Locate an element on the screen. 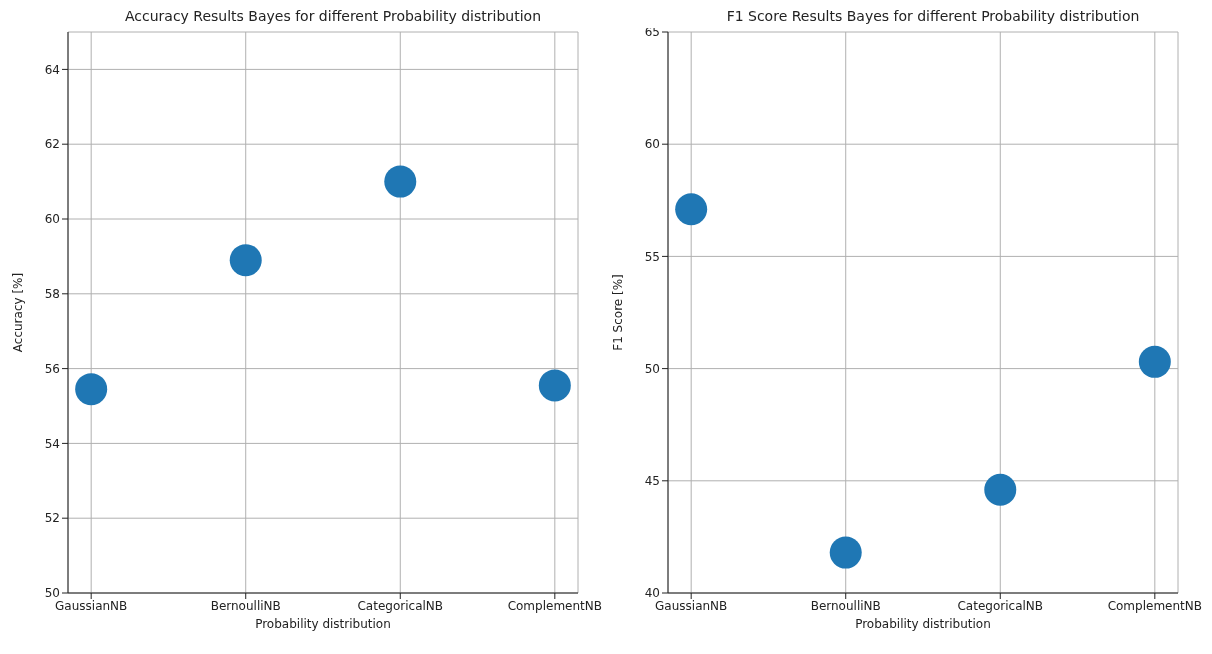 The image size is (1212, 654). y-tick-label: 62 is located at coordinates (52, 144).